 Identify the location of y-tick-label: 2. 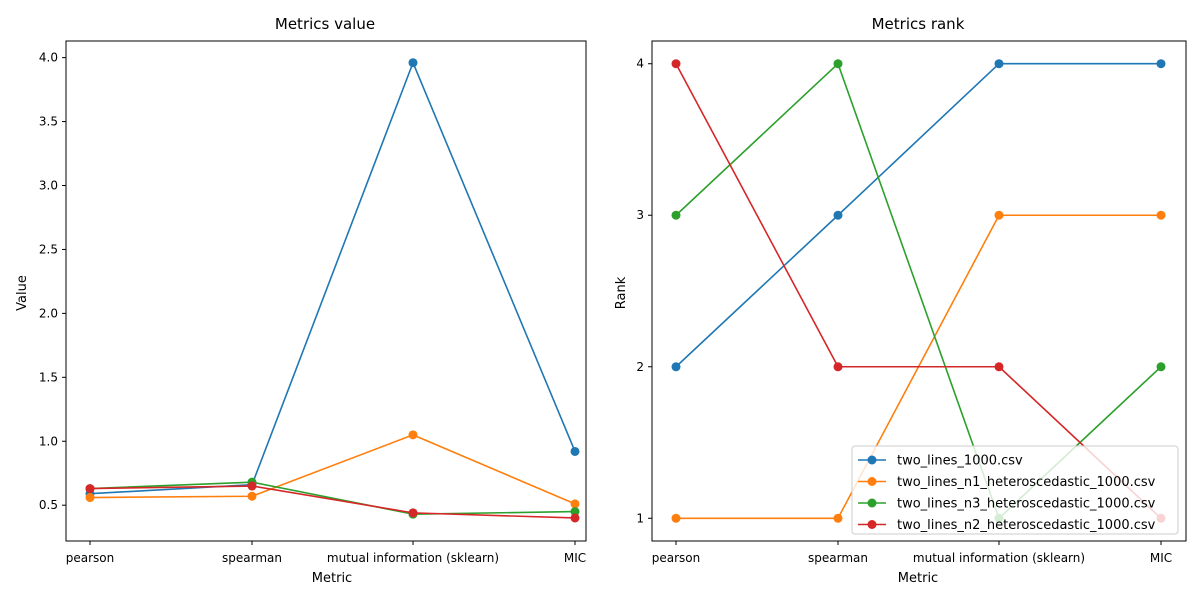
(640, 367).